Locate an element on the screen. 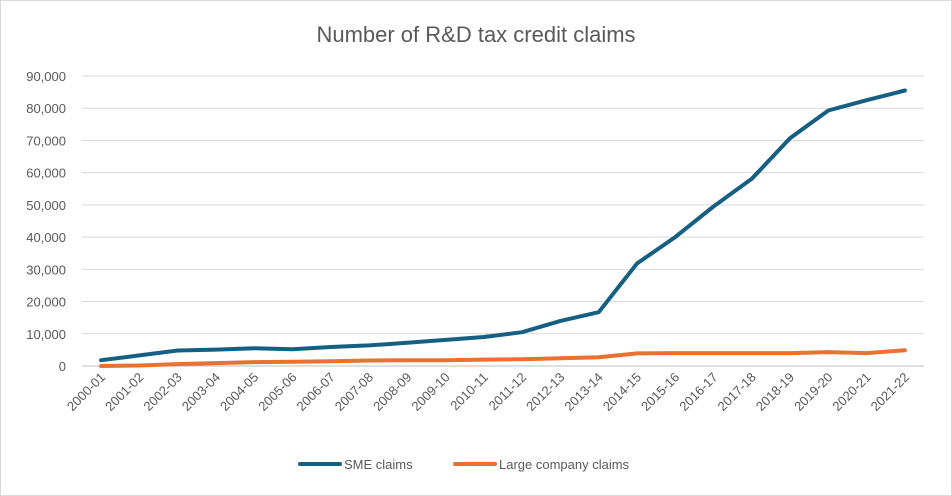 Image resolution: width=952 pixels, height=496 pixels. x-tick-label: 2003-04 is located at coordinates (201, 392).